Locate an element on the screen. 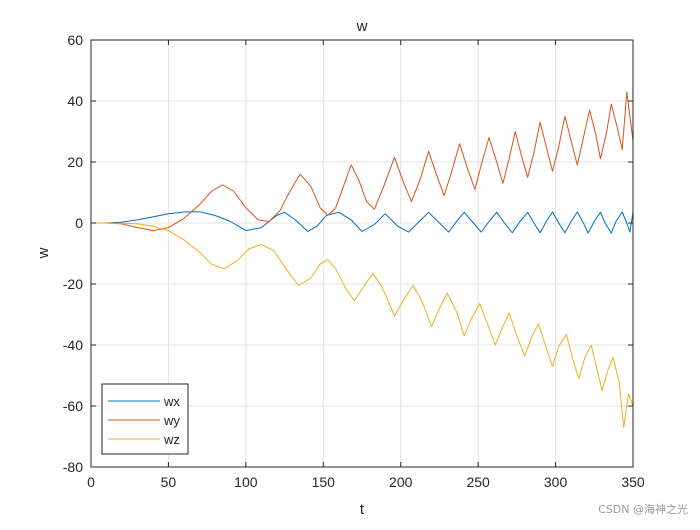 The height and width of the screenshot is (530, 700). legend-label-wx: wx is located at coordinates (171, 401).